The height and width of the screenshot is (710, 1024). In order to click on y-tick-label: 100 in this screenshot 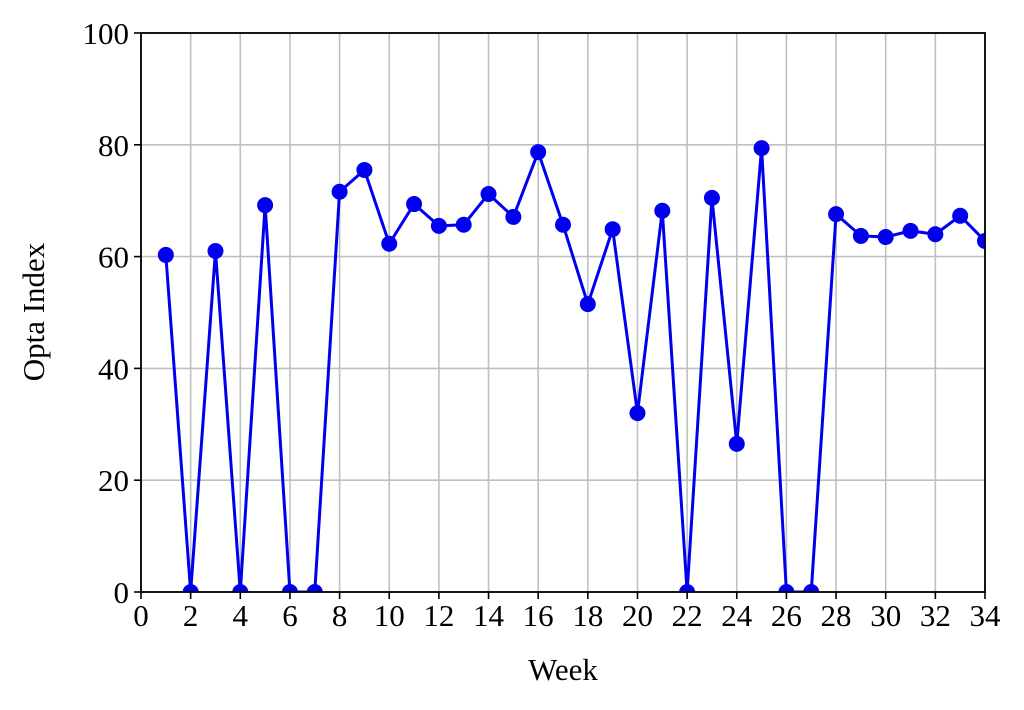, I will do `click(106, 33)`.